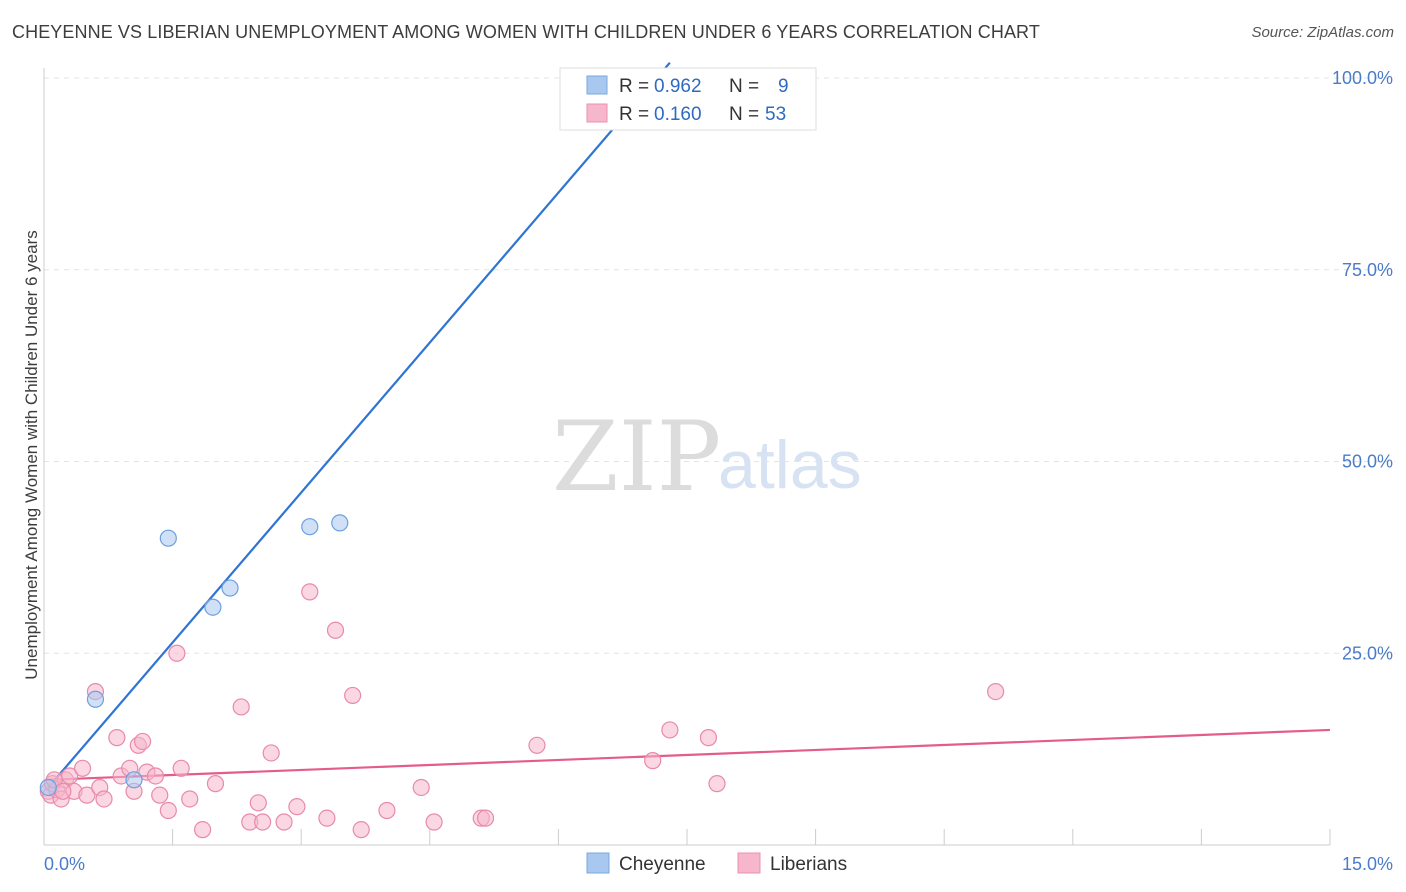 This screenshot has width=1406, height=892. I want to click on n-value-cheyenne: 9, so click(783, 86).